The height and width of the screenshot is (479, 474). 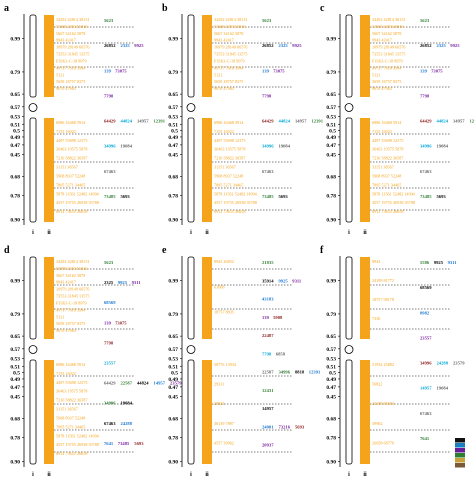 I want to click on marker-label: 58776 13934, so click(x=225, y=364).